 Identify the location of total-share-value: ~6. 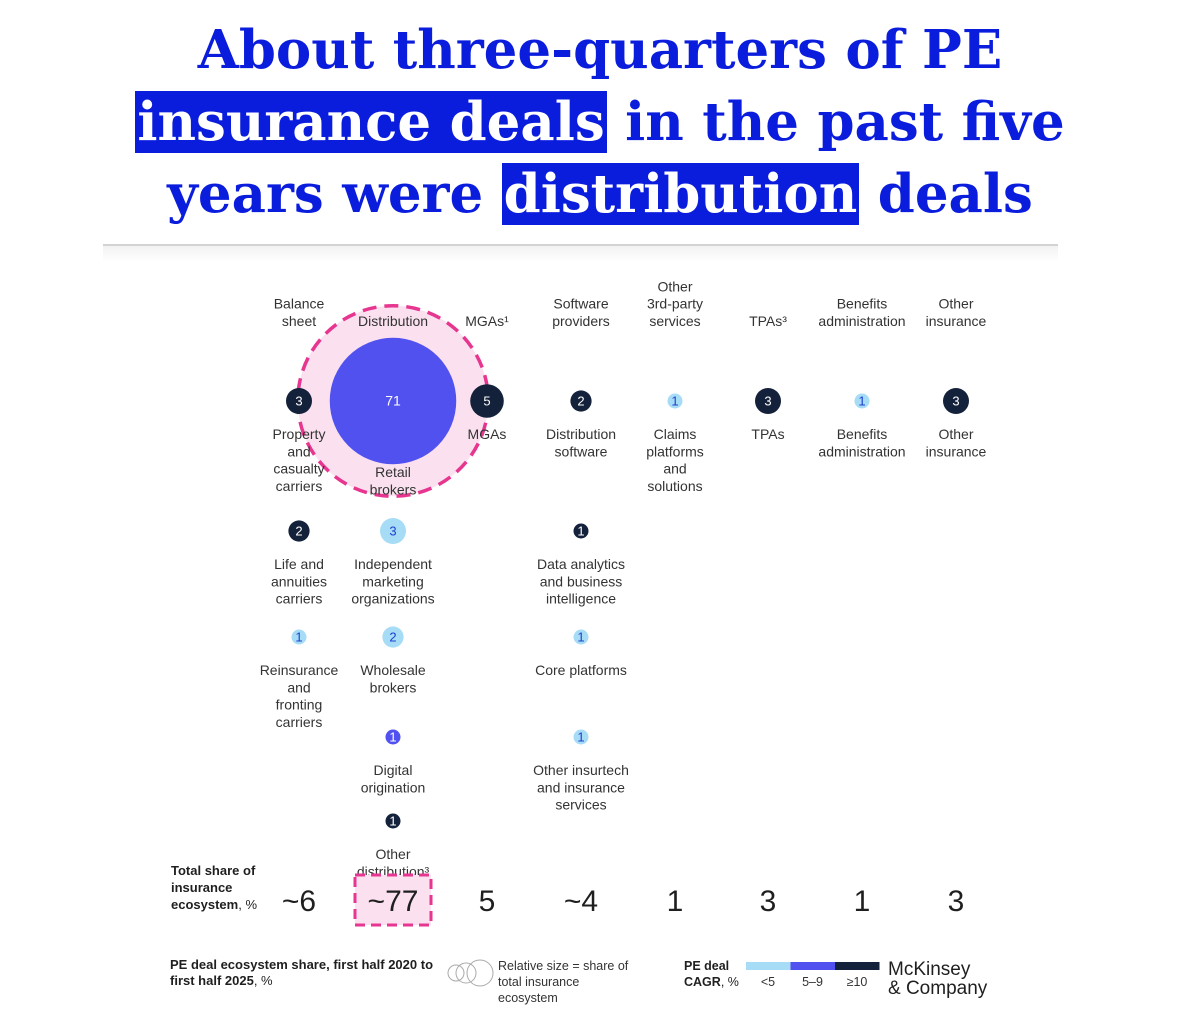
(299, 901).